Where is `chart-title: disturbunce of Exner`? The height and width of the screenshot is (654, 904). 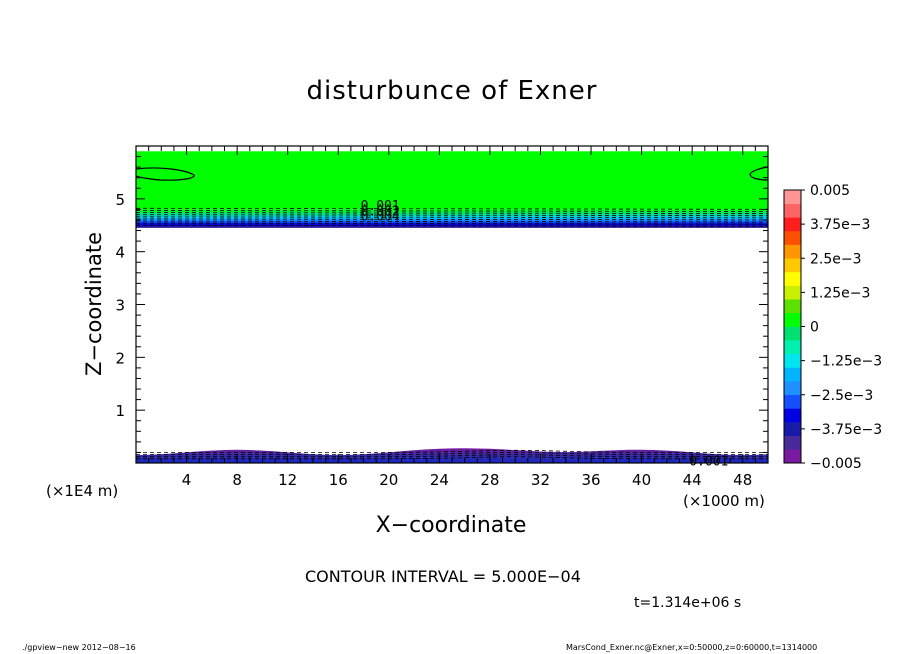
chart-title: disturbunce of Exner is located at coordinates (452, 91).